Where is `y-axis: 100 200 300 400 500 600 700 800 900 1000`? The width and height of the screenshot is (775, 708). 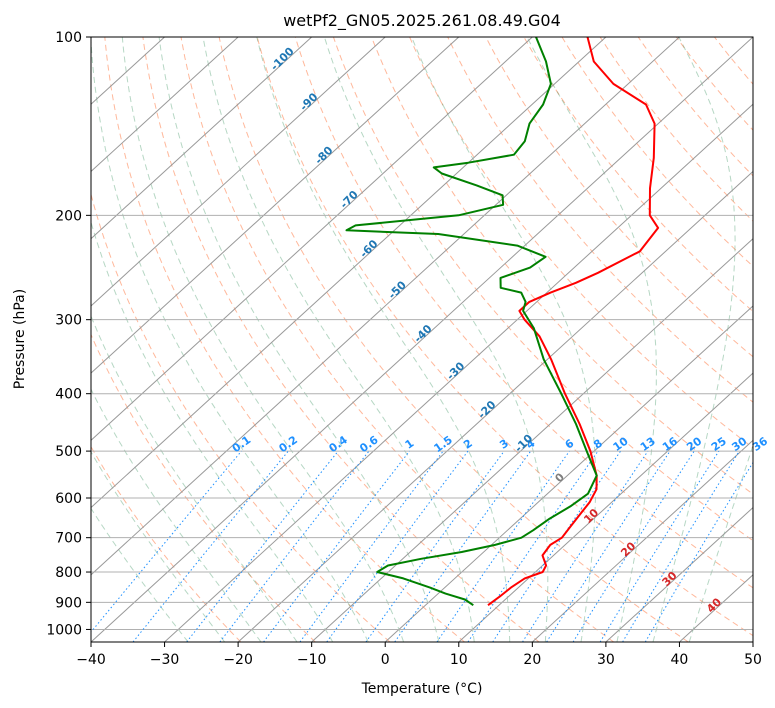
y-axis: 100 200 300 400 500 600 700 800 900 1000 is located at coordinates (68, 334).